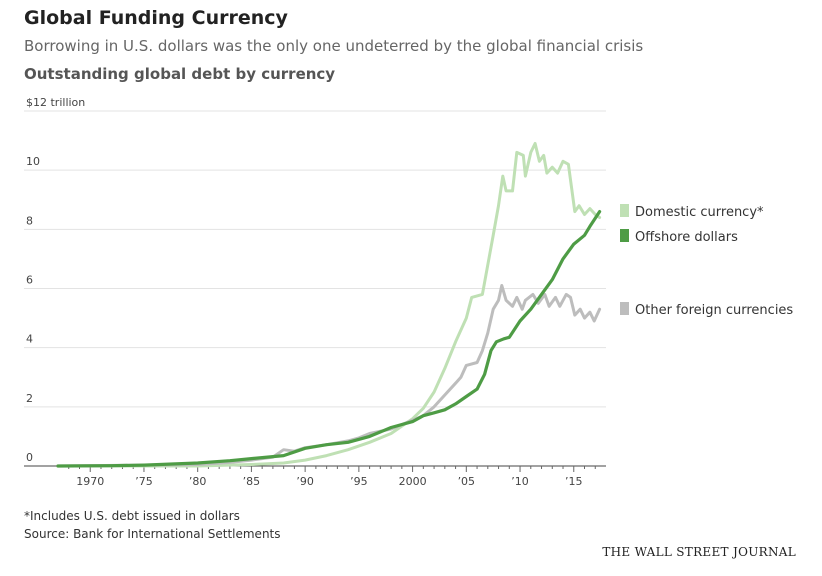 This screenshot has width=822, height=576. What do you see at coordinates (29, 457) in the screenshot?
I see `y-tick-label: 0` at bounding box center [29, 457].